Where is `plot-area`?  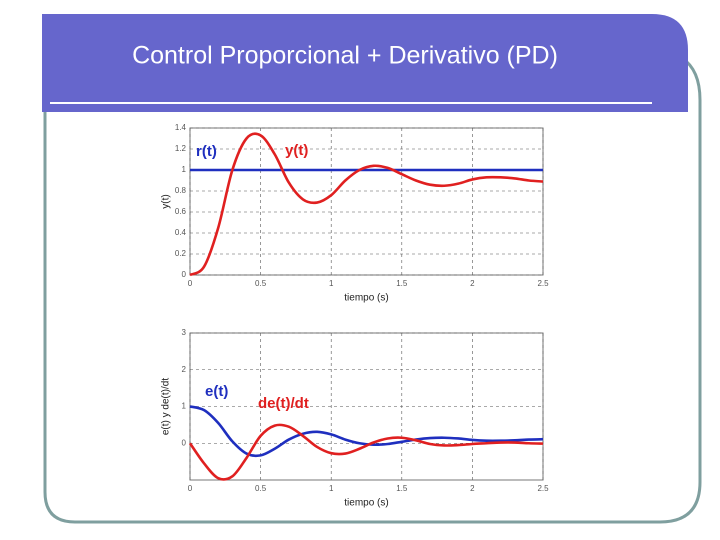
plot-area is located at coordinates (366, 201).